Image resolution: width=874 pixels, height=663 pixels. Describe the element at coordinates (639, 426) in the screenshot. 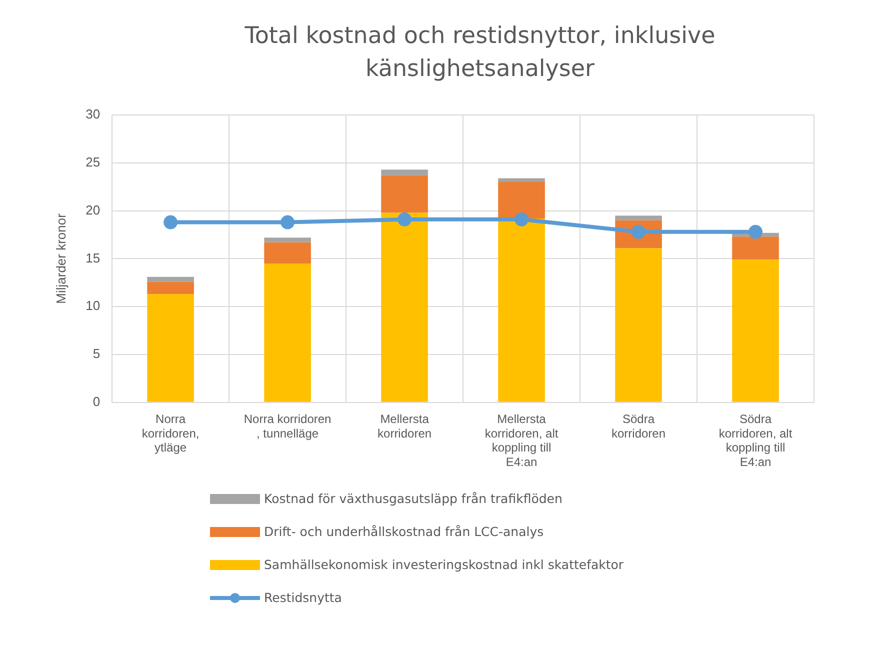

I see `x-tick-label: Södra korridoren` at that location.